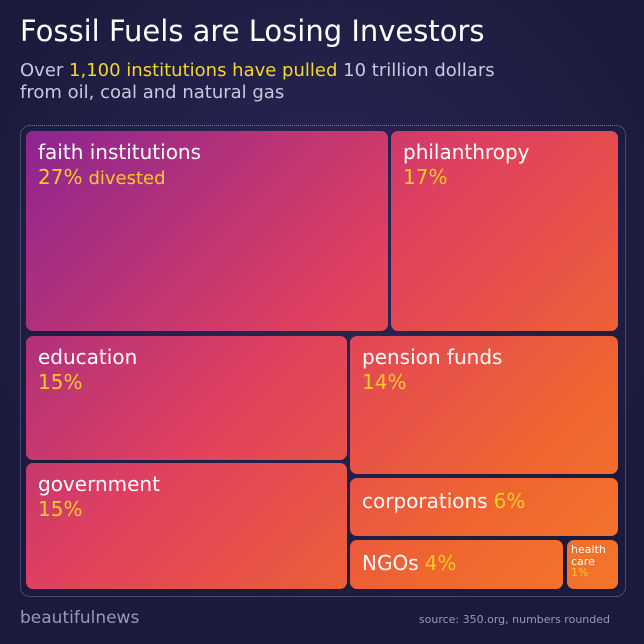  What do you see at coordinates (203, 70) in the screenshot?
I see `subtitle-highlight: 1,100 institutions have pulled` at bounding box center [203, 70].